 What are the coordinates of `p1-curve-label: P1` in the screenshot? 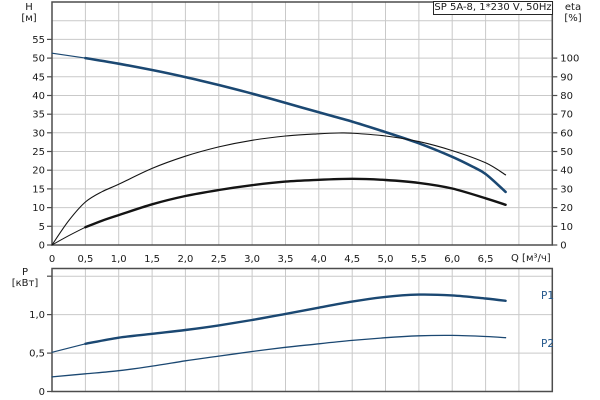 It's located at (548, 296).